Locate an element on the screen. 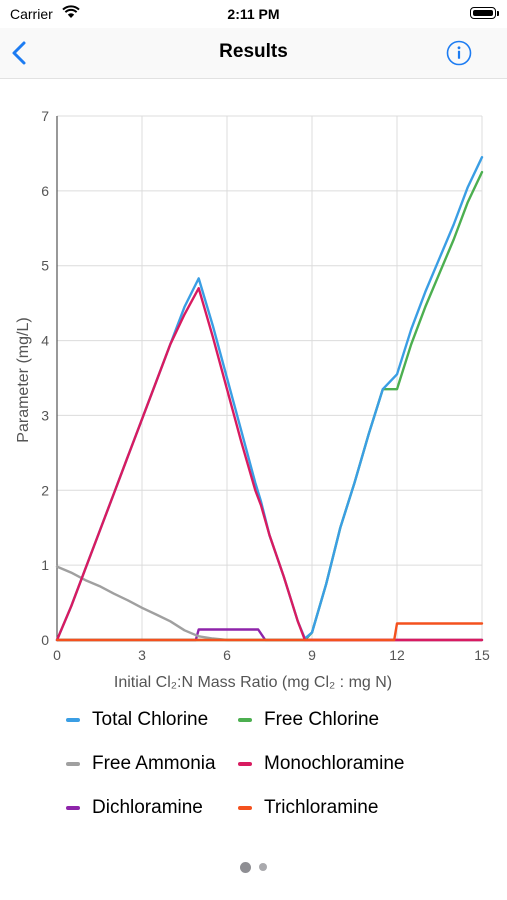  series-line-free-ammonia is located at coordinates (269, 603).